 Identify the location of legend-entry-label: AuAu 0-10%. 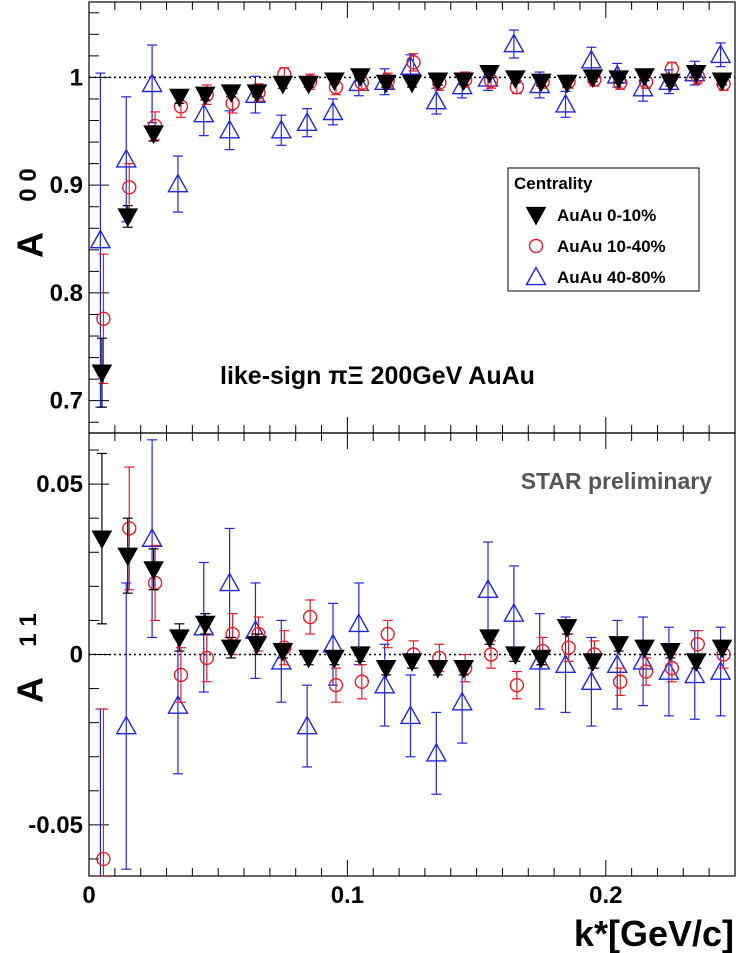
(606, 215).